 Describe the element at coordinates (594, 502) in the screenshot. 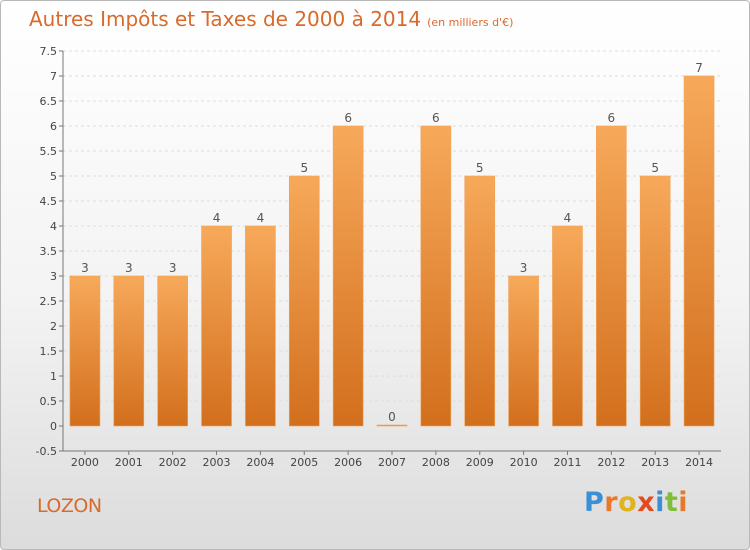

I see `logo-letter: P` at that location.